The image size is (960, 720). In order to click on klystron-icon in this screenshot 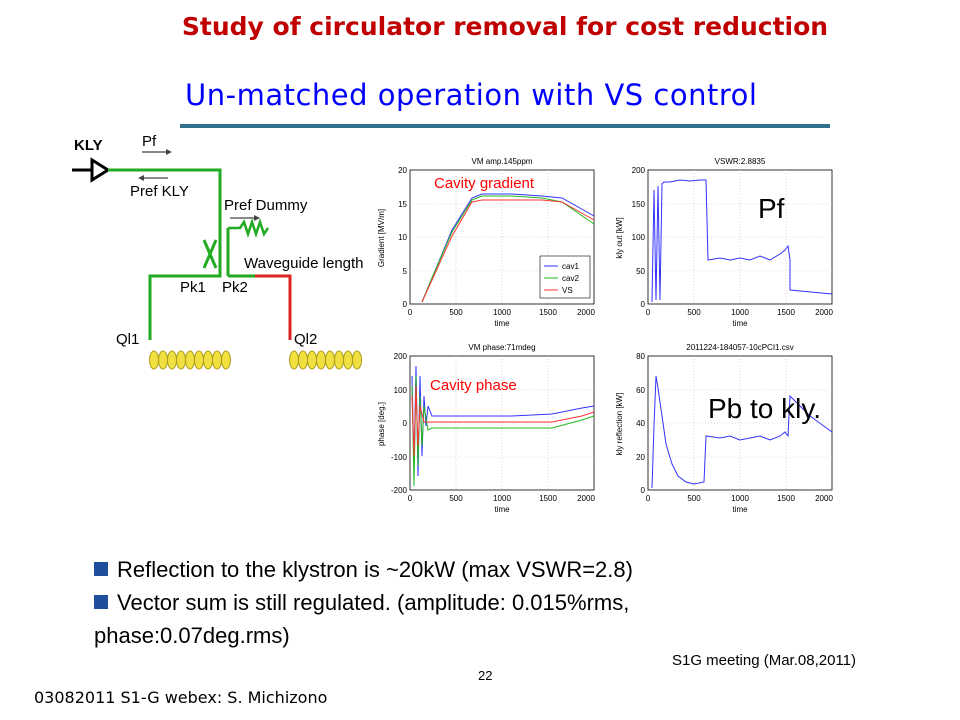, I will do `click(100, 170)`.